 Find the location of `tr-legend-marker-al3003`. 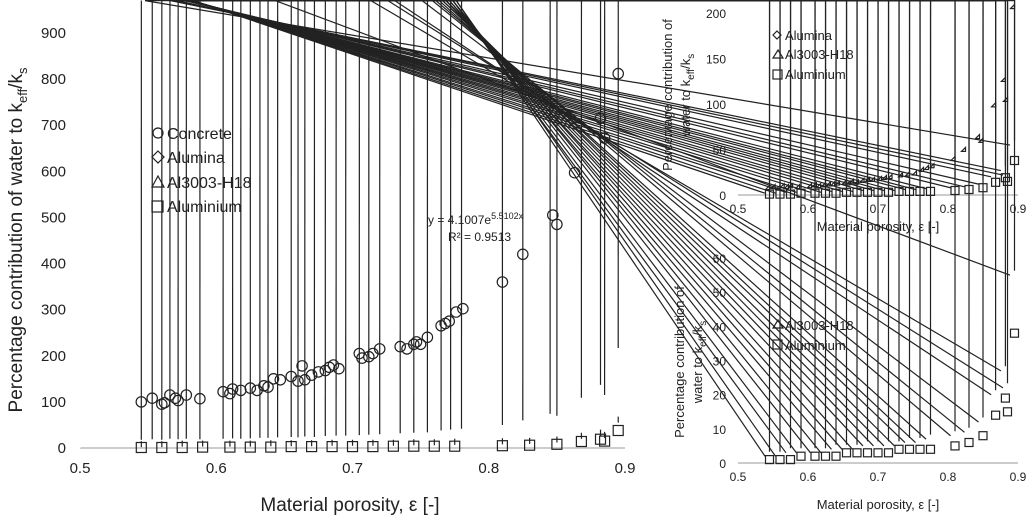

tr-legend-marker-al3003 is located at coordinates (778, 53).